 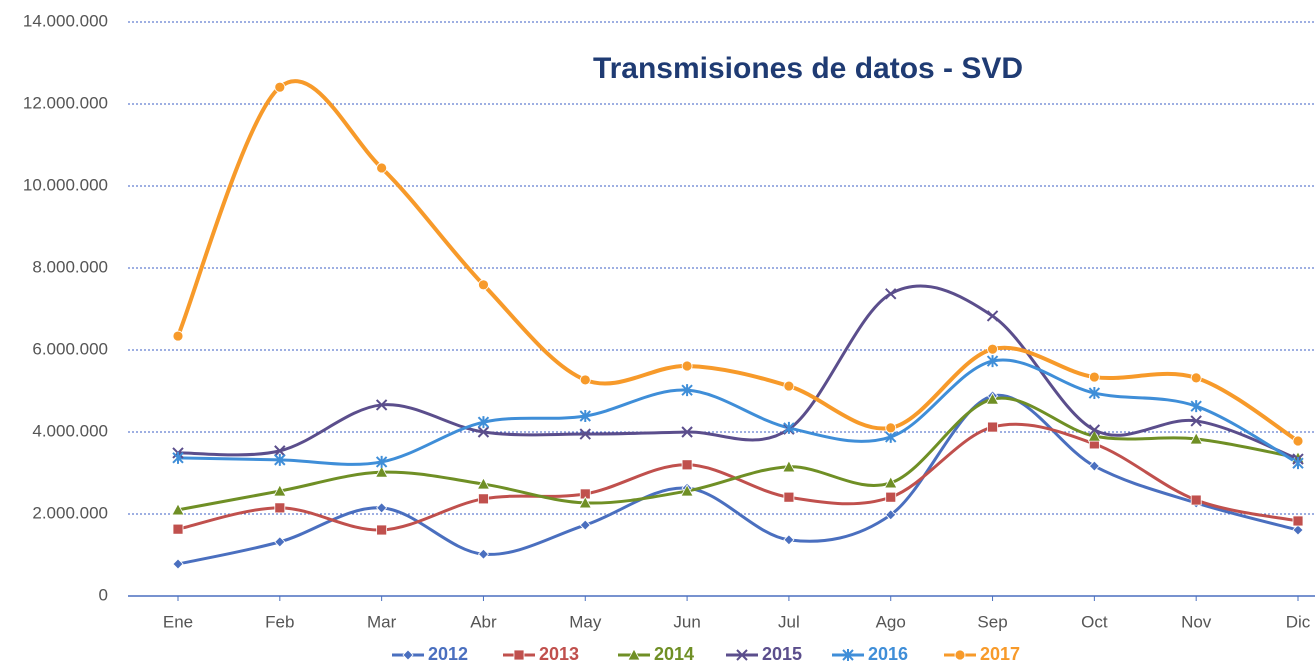 What do you see at coordinates (789, 621) in the screenshot?
I see `x-tick-label: Jul` at bounding box center [789, 621].